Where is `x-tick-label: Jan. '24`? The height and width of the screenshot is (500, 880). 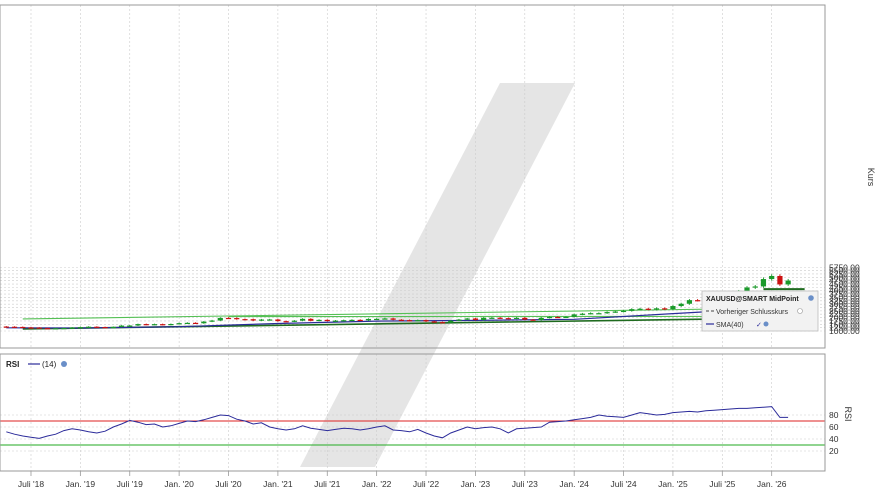
x-tick-label: Jan. '24 is located at coordinates (574, 484).